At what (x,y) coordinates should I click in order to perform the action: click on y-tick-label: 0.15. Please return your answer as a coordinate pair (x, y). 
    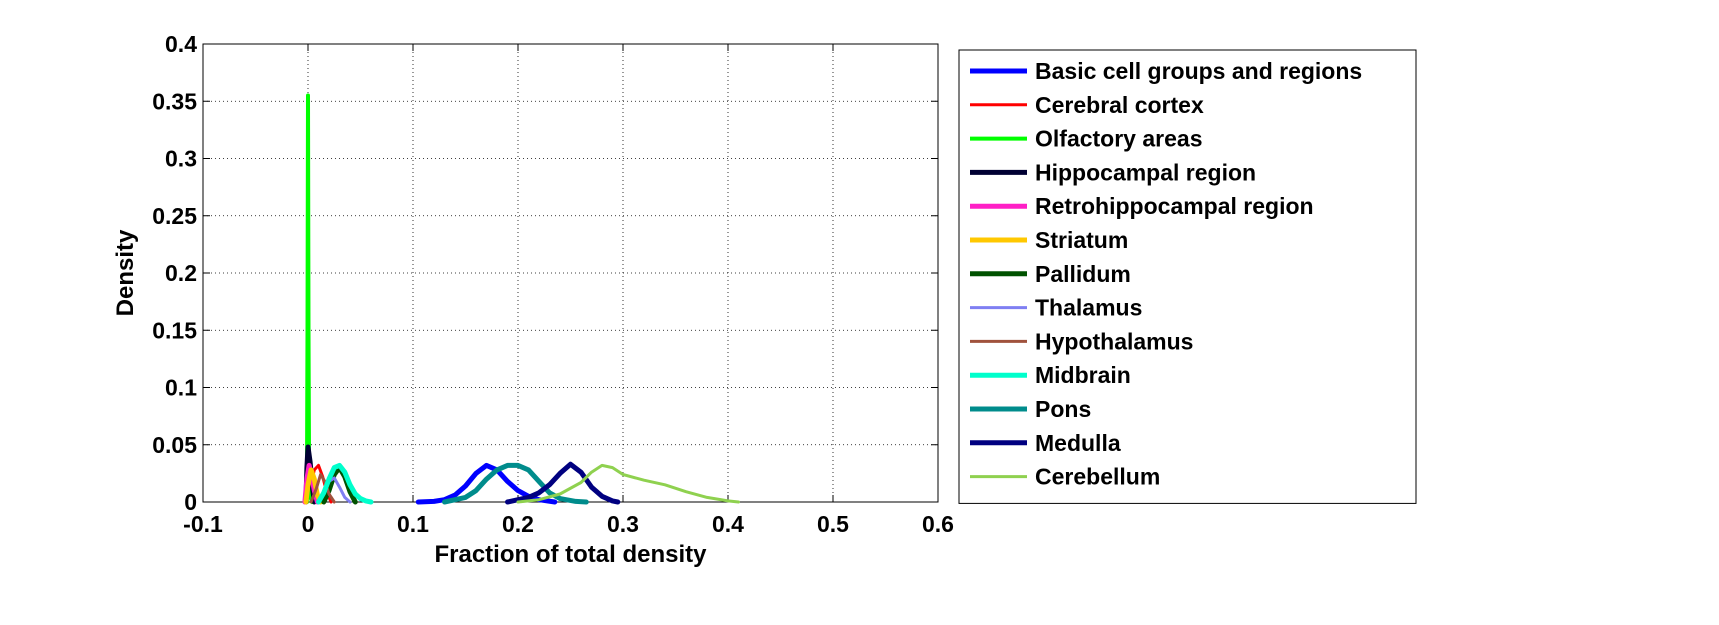
    Looking at the image, I should click on (174, 330).